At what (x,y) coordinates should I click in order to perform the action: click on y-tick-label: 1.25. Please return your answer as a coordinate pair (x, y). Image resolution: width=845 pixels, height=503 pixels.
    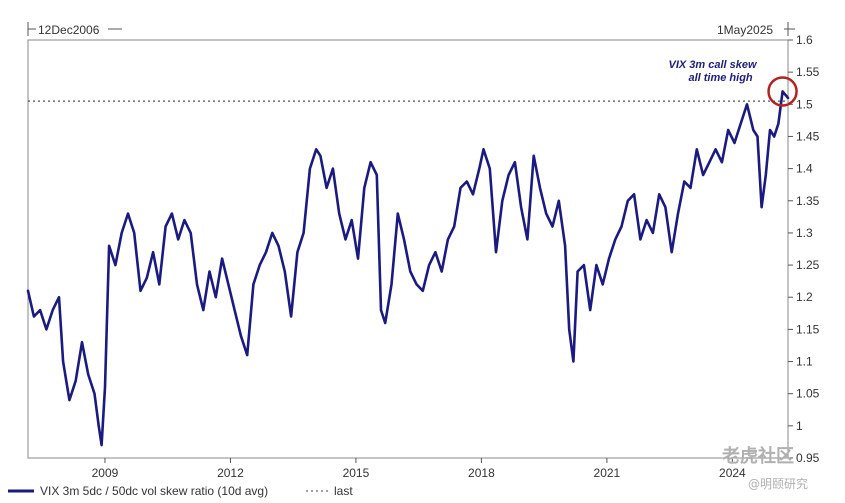
    Looking at the image, I should click on (808, 265).